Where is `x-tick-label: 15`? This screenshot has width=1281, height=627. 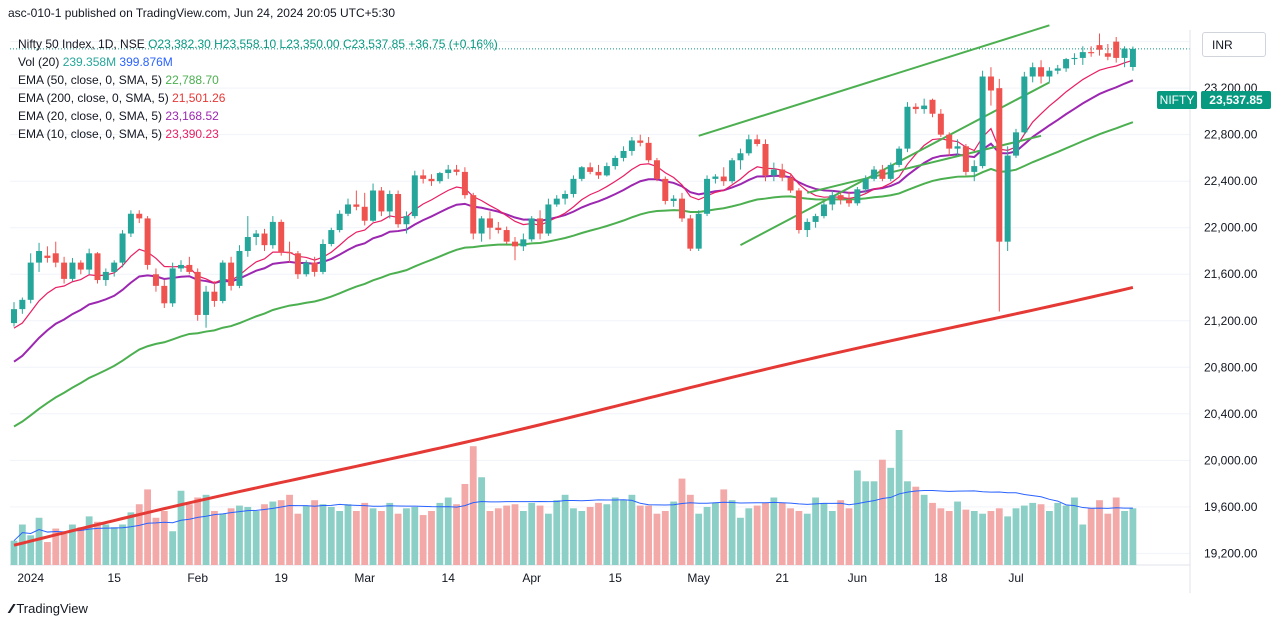
x-tick-label: 15 is located at coordinates (115, 578).